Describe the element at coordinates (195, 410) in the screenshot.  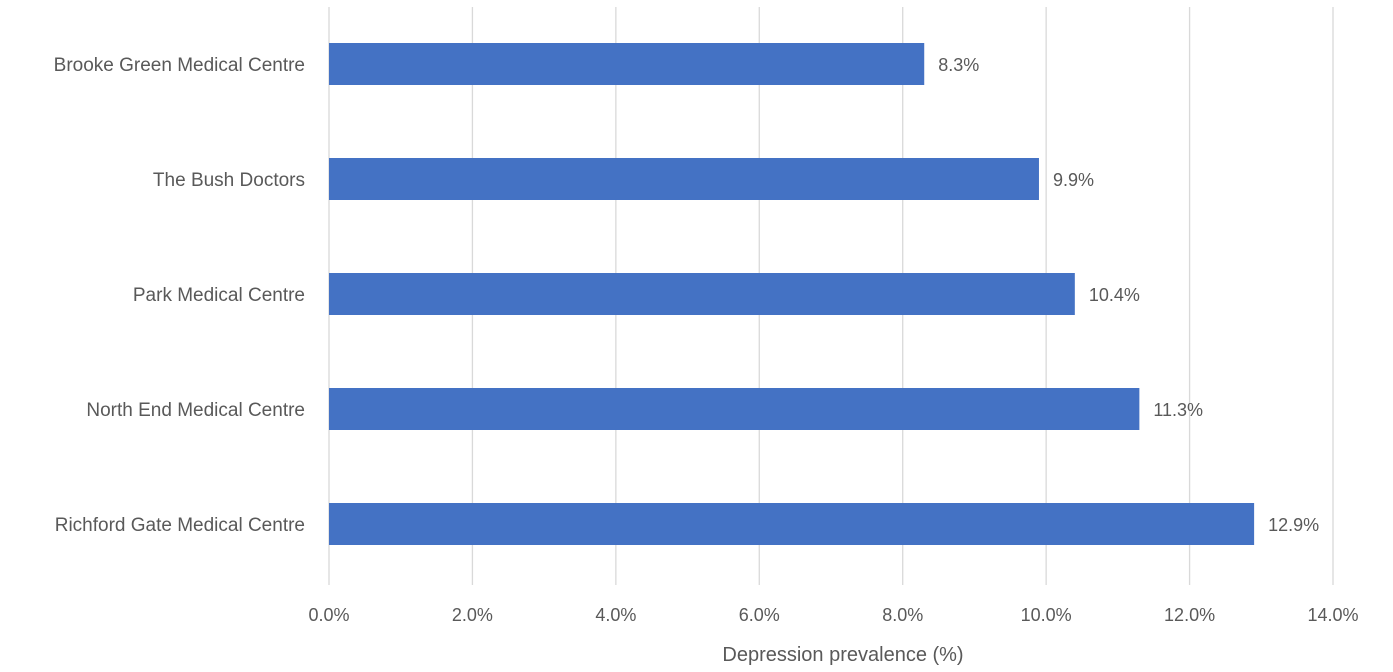
I see `category-label: North End Medical Centre` at that location.